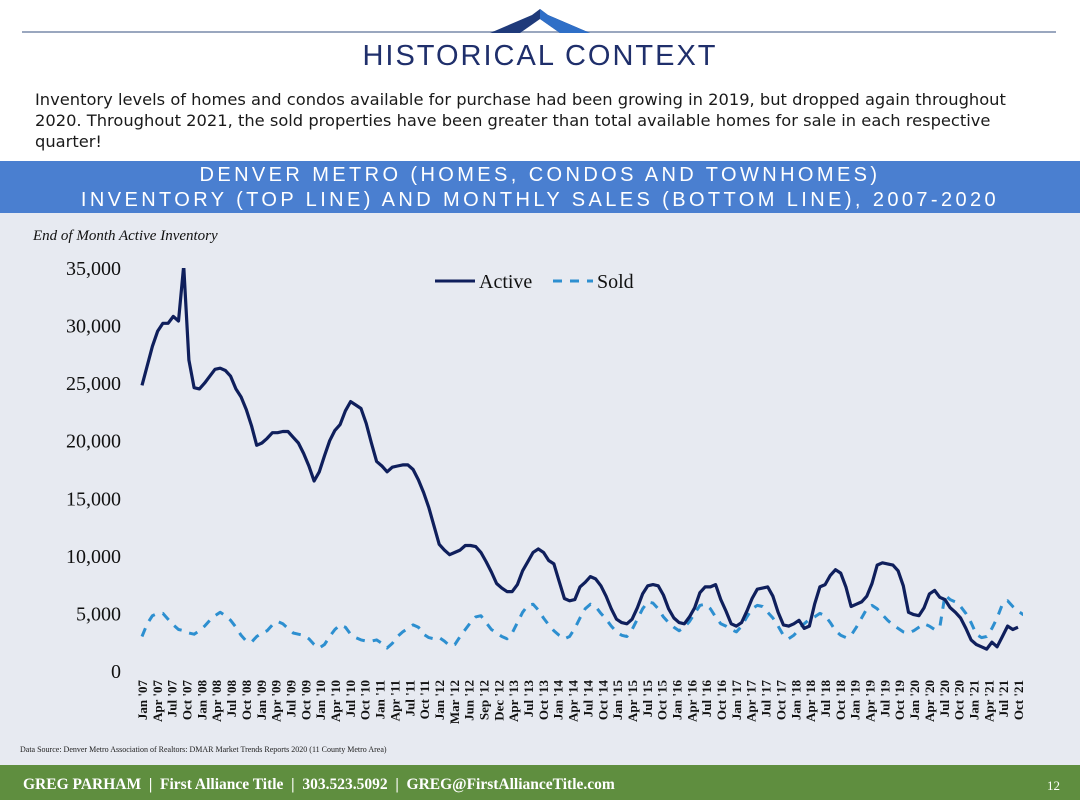 This screenshot has height=800, width=1080. Describe the element at coordinates (454, 702) in the screenshot. I see `x-tick-label: Mar '12` at that location.